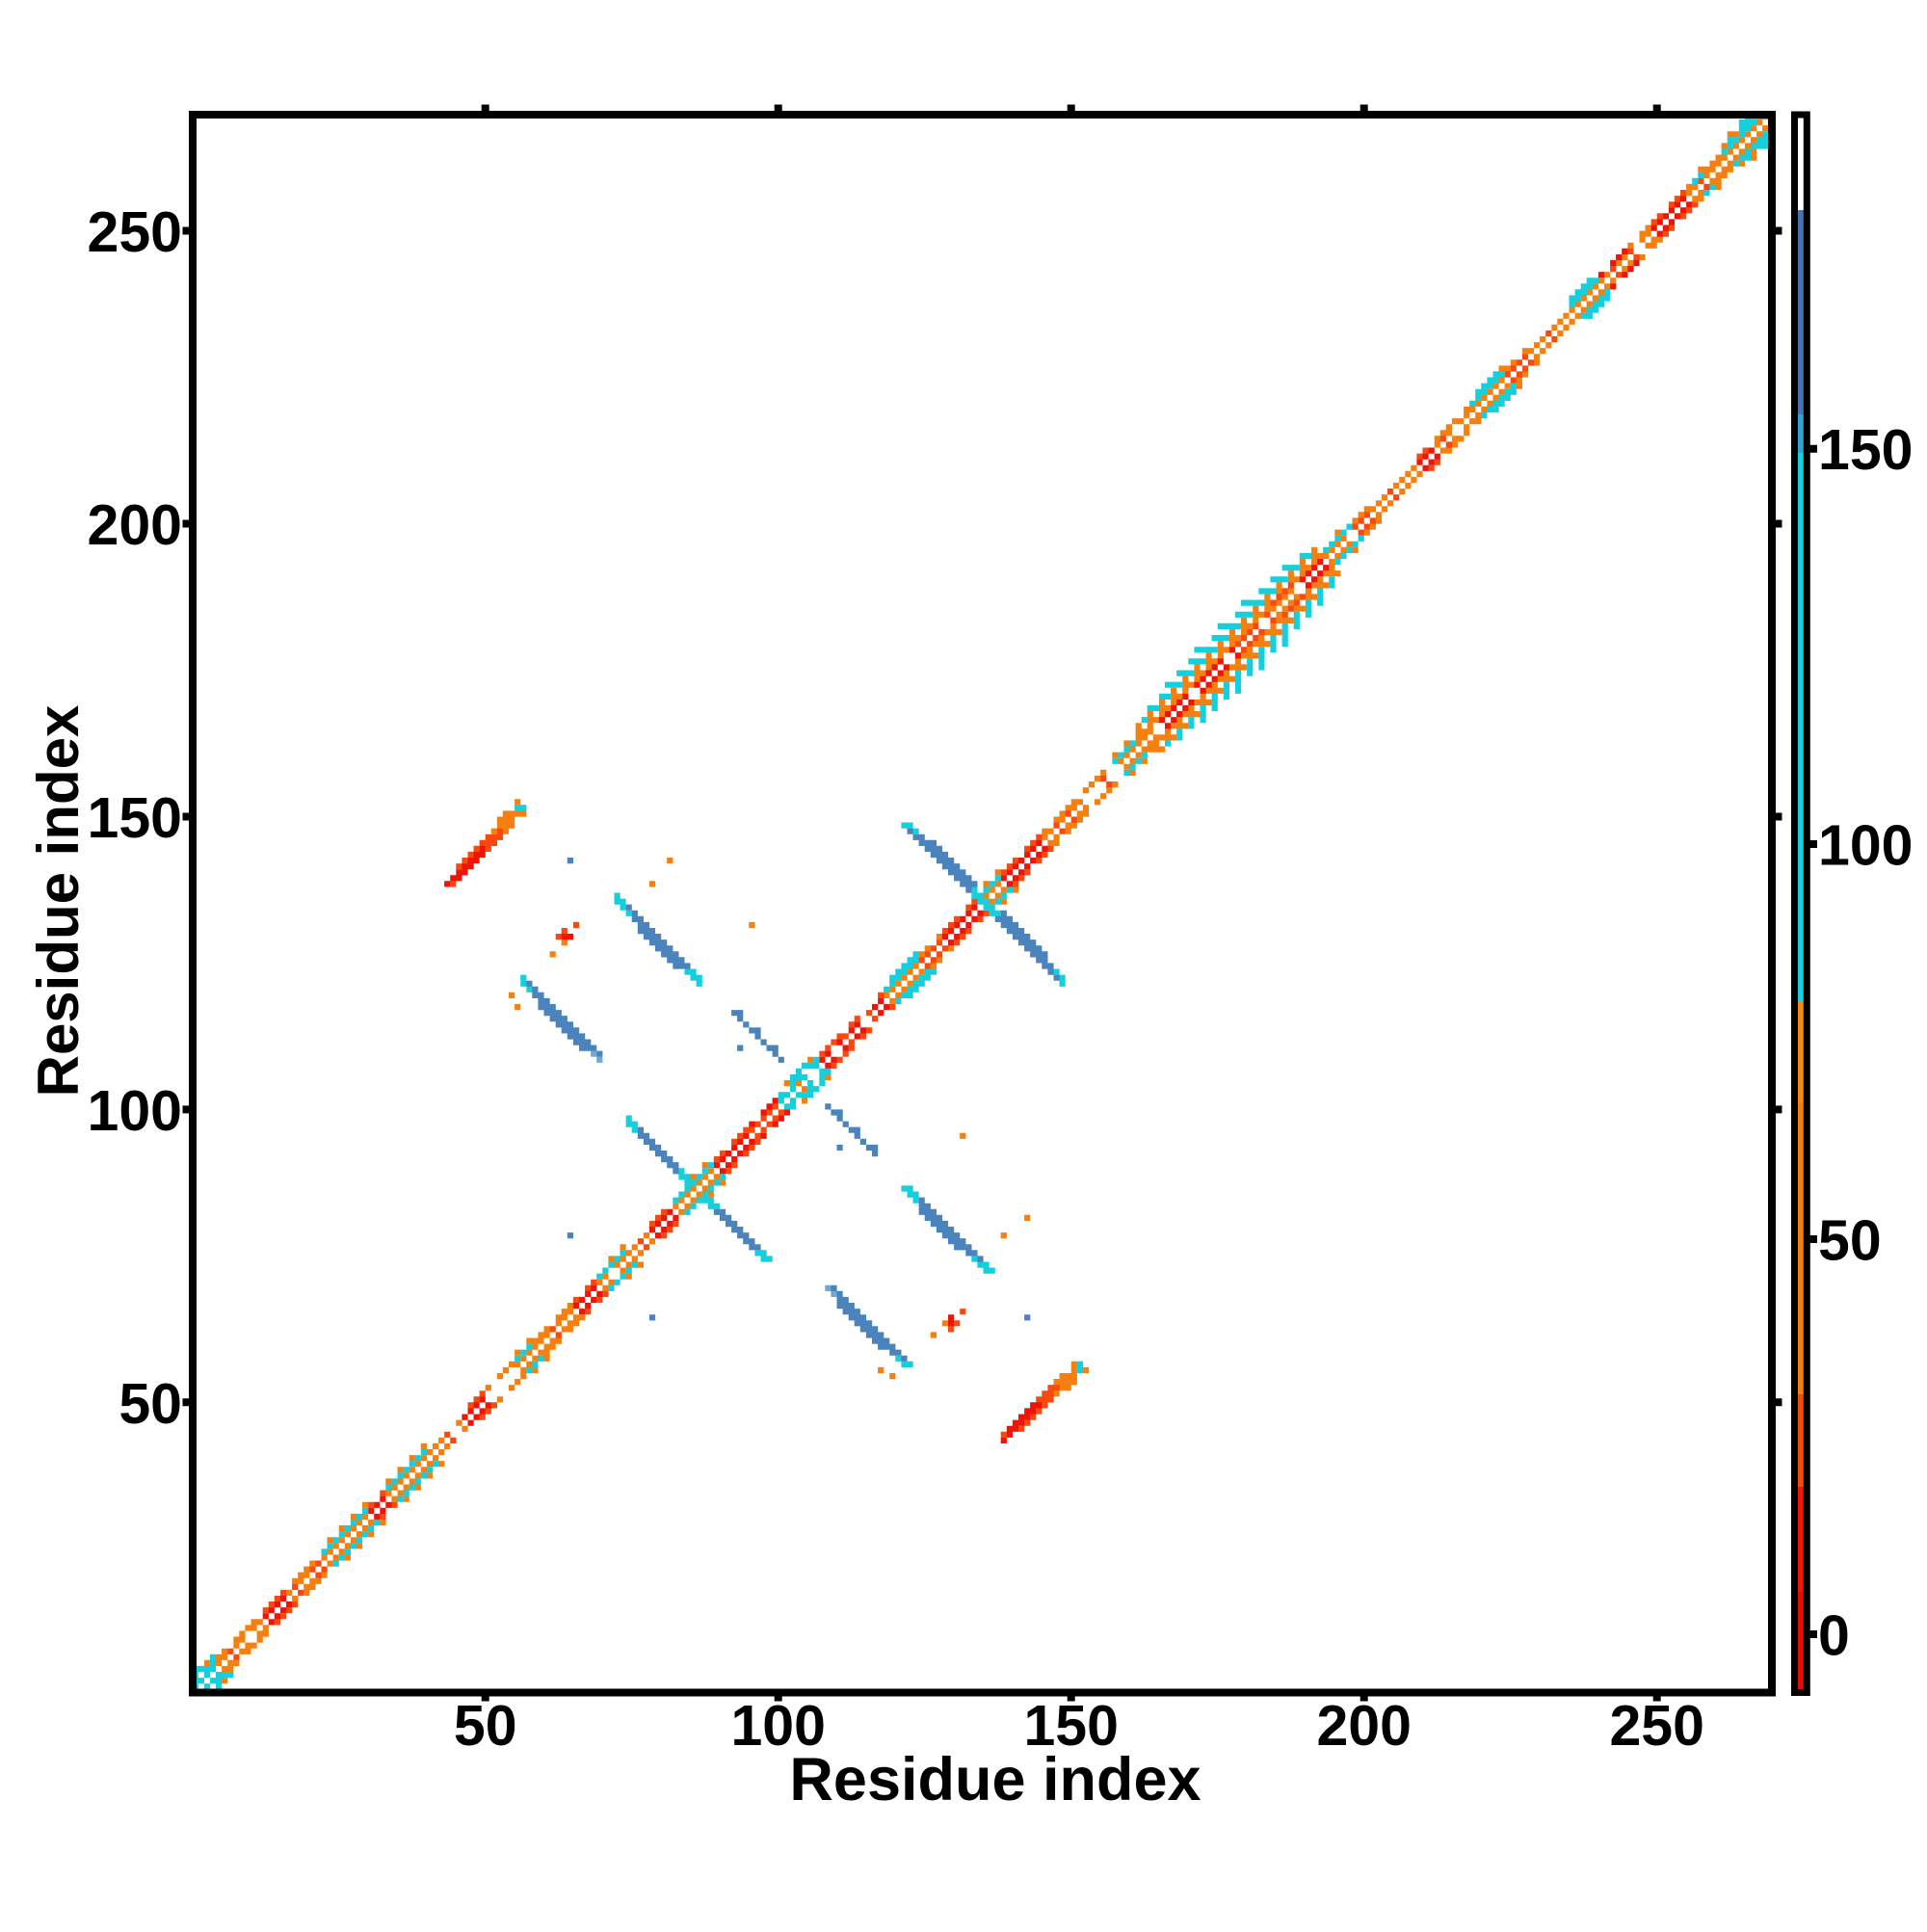 The image size is (1927, 1932). Describe the element at coordinates (1834, 1636) in the screenshot. I see `svg-text: 0` at that location.